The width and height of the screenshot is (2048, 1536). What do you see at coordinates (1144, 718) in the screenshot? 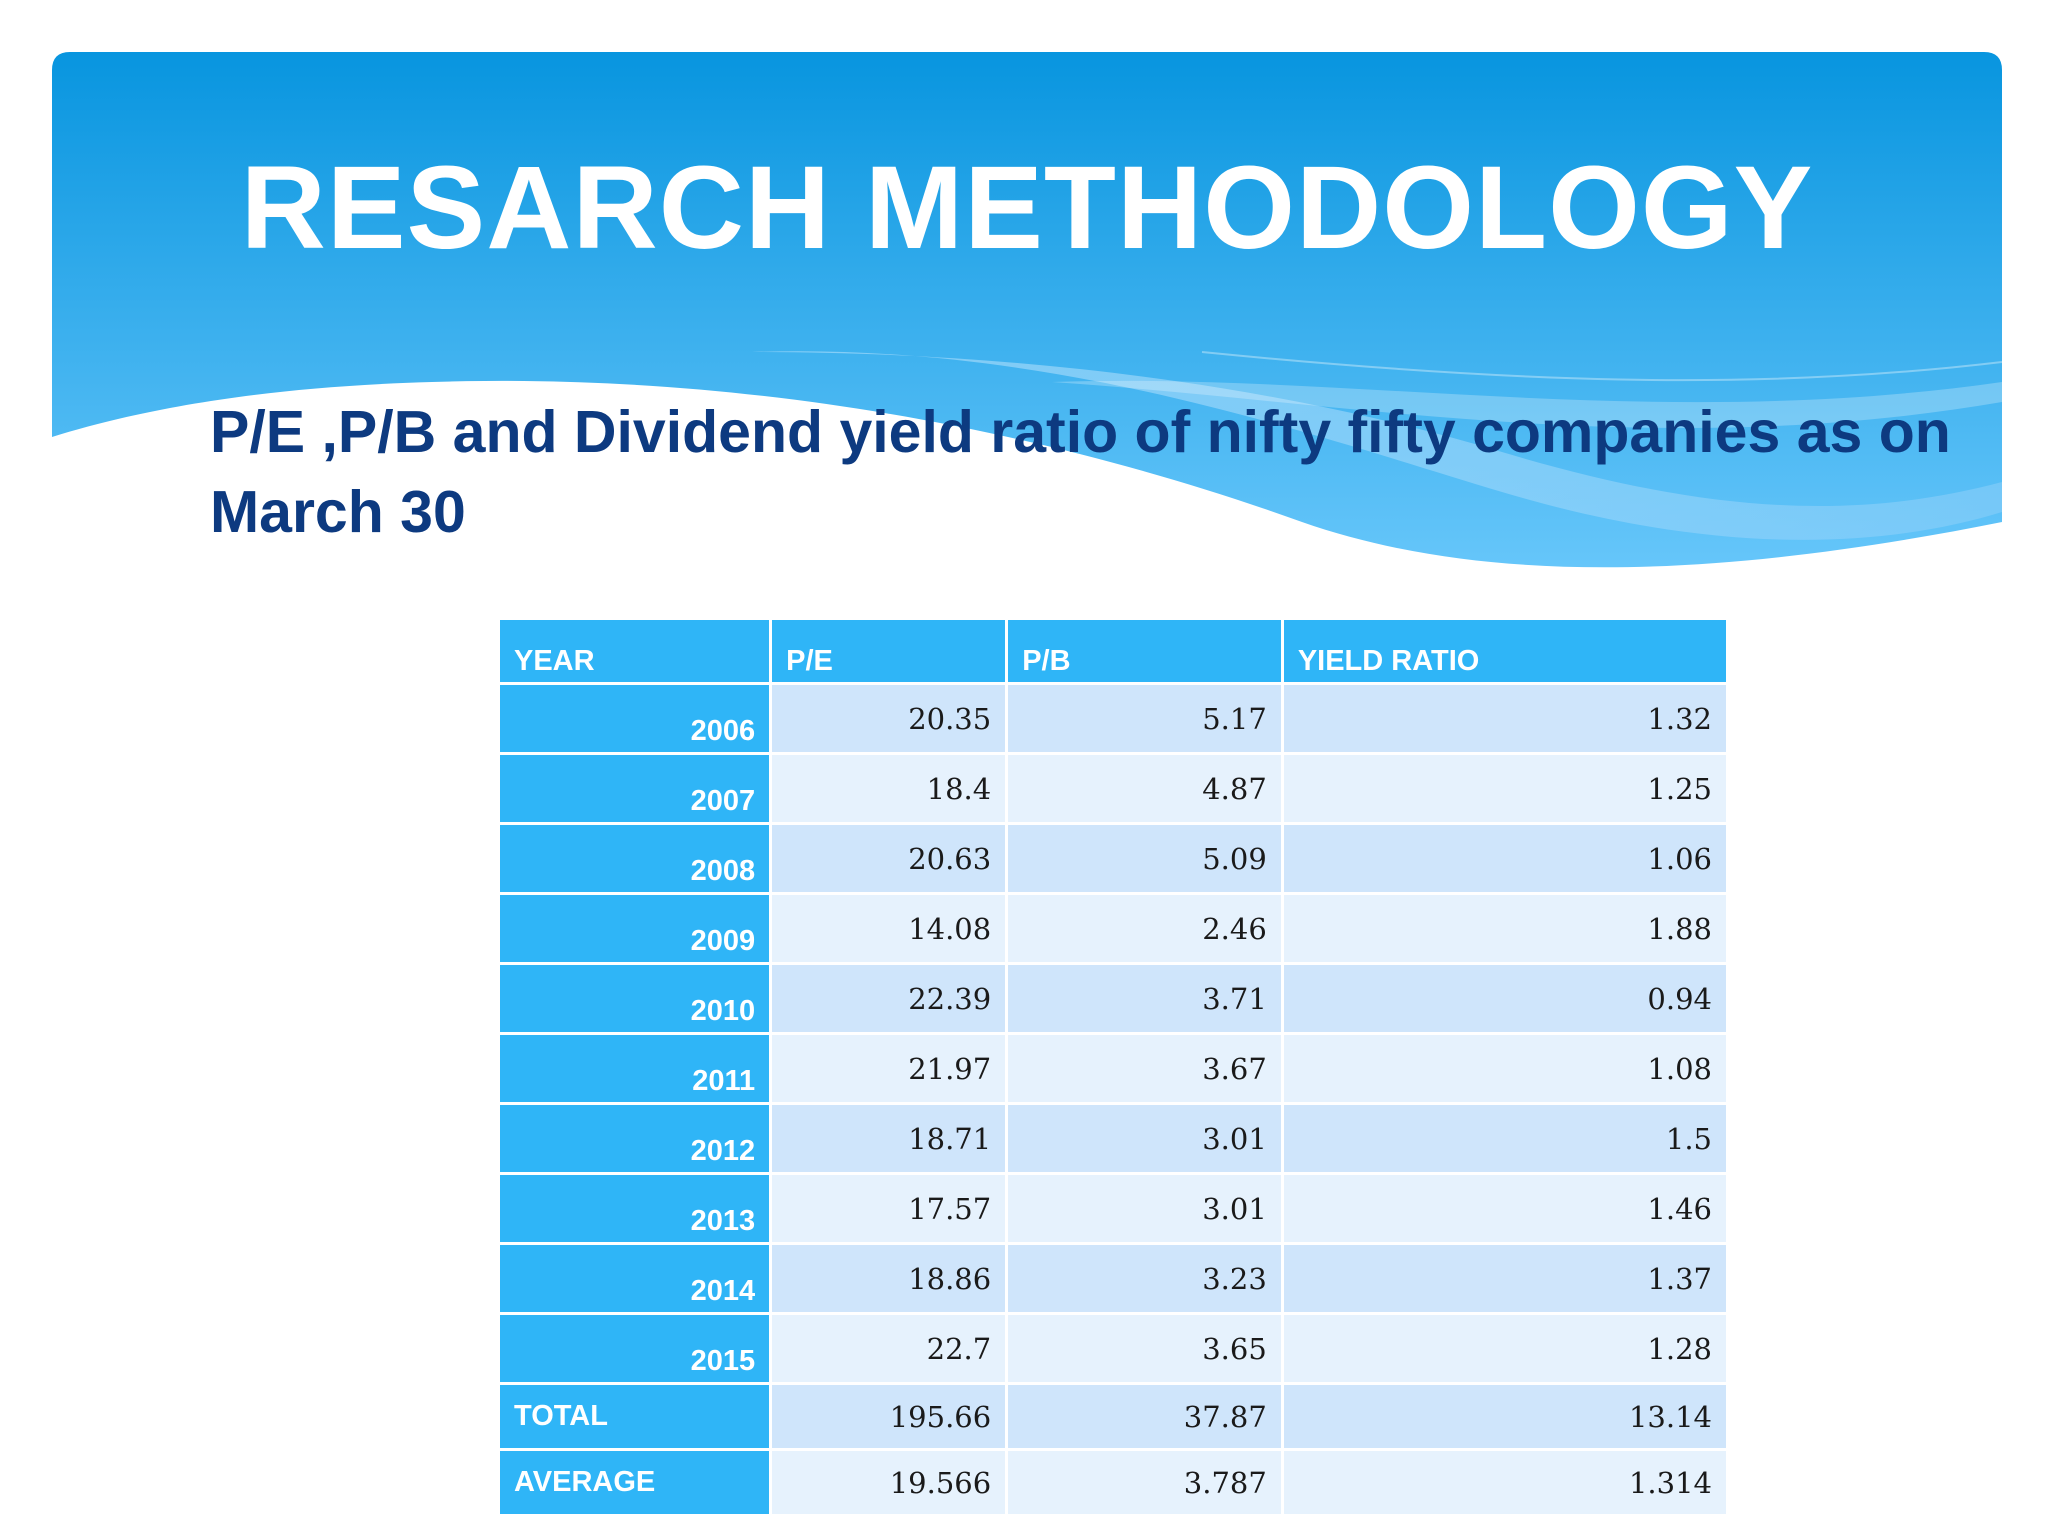
I see `cell-pb: 5.17` at bounding box center [1144, 718].